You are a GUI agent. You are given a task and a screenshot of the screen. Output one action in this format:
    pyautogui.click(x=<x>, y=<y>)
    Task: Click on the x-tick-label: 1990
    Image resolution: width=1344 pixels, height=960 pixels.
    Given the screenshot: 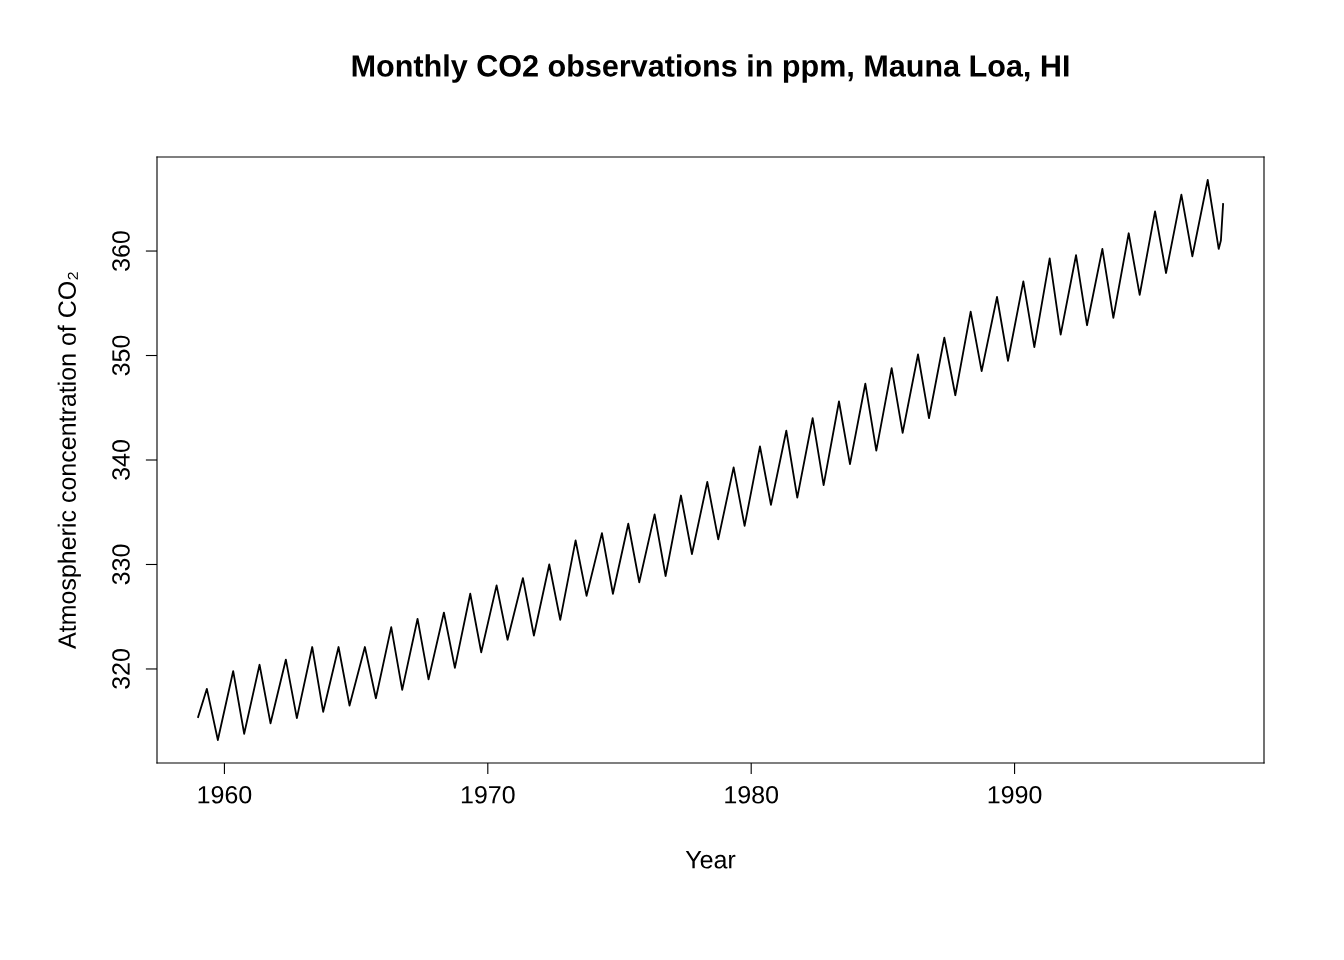 What is the action you would take?
    pyautogui.click(x=1015, y=794)
    